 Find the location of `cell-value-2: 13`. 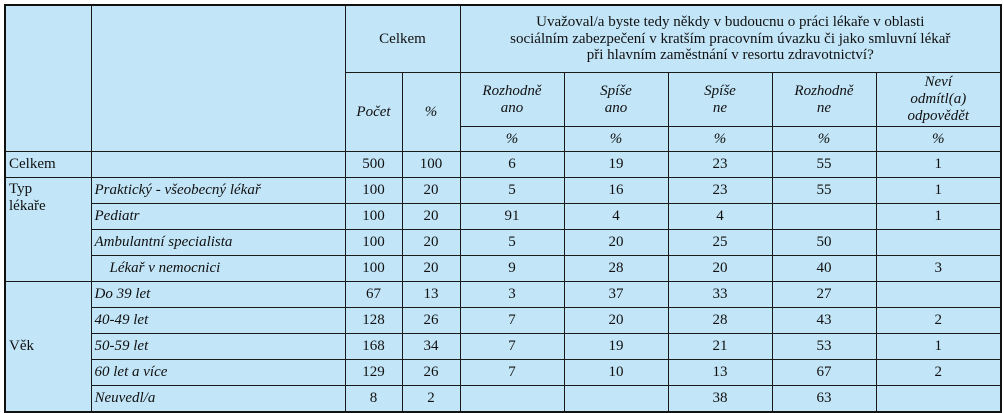

cell-value-2: 13 is located at coordinates (720, 372).